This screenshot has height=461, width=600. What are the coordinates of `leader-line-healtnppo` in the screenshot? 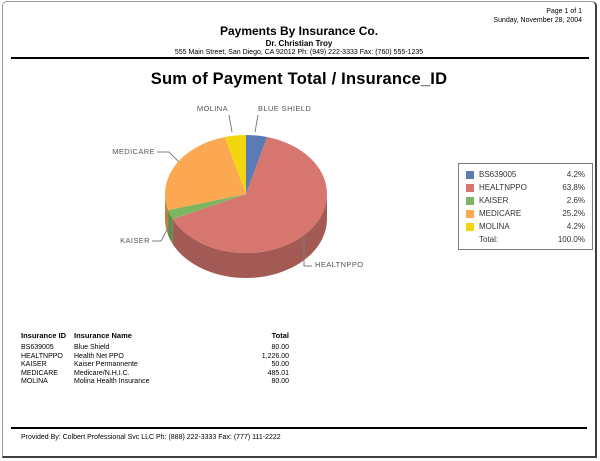 It's located at (307, 251).